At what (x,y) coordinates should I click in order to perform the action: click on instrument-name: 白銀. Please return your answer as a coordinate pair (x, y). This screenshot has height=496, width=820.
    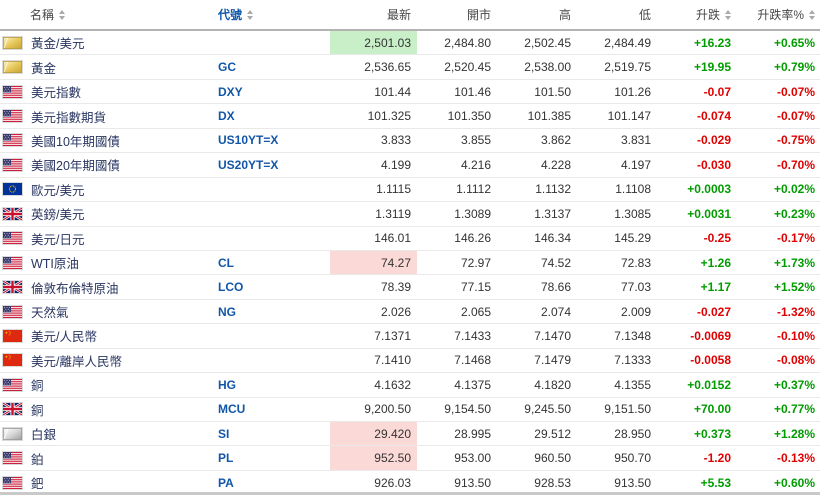
    Looking at the image, I should click on (44, 435).